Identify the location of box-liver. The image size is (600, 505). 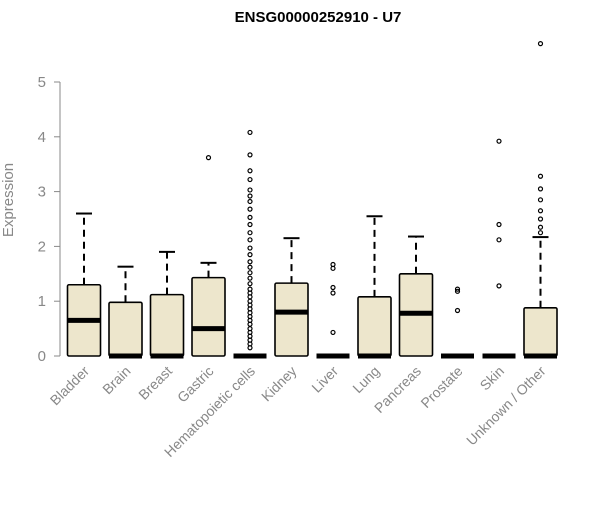
(333, 310).